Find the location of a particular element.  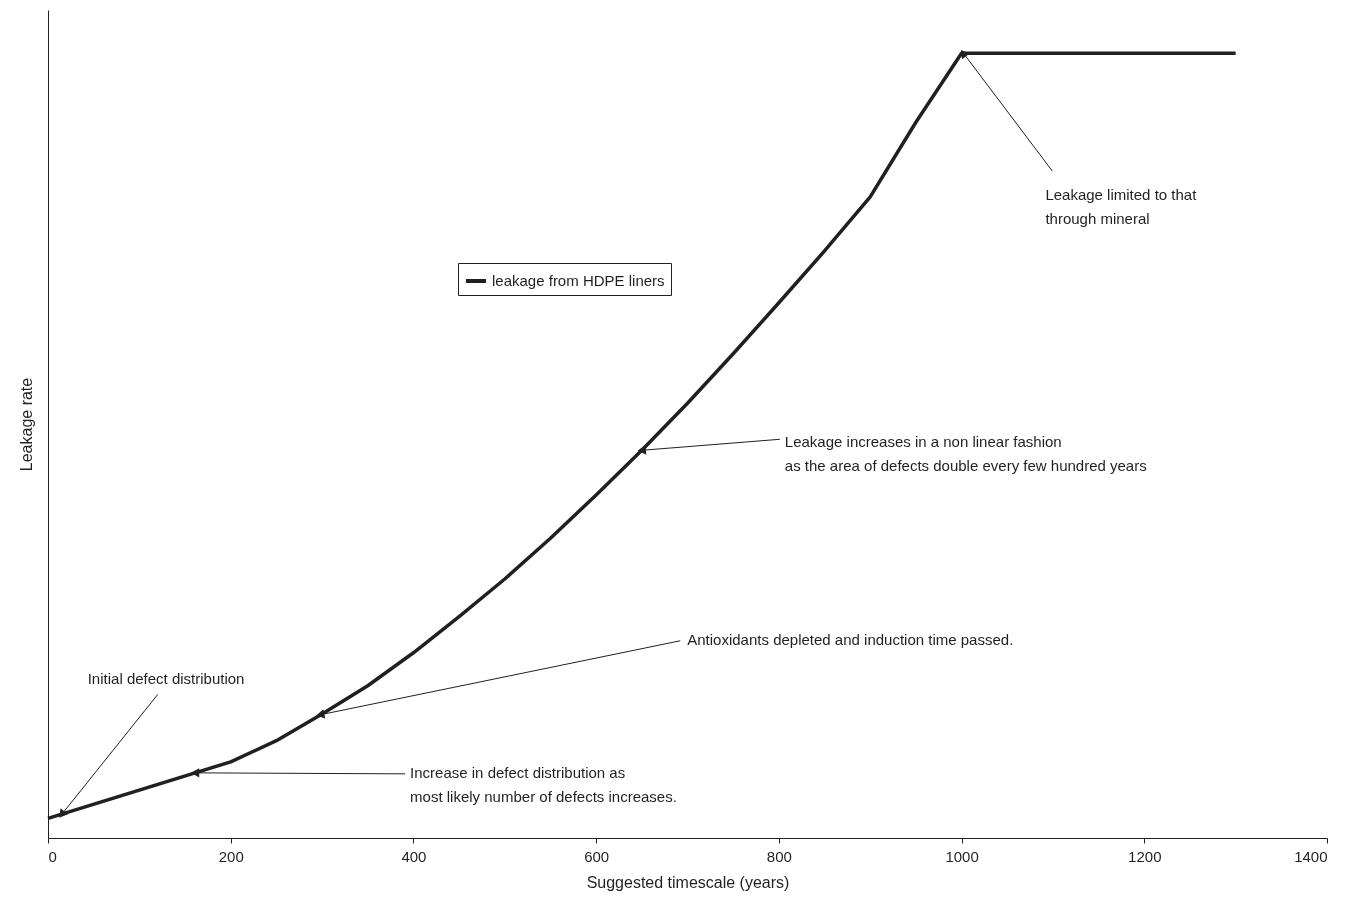

y-axis-title: Leakage rate is located at coordinates (26, 424).